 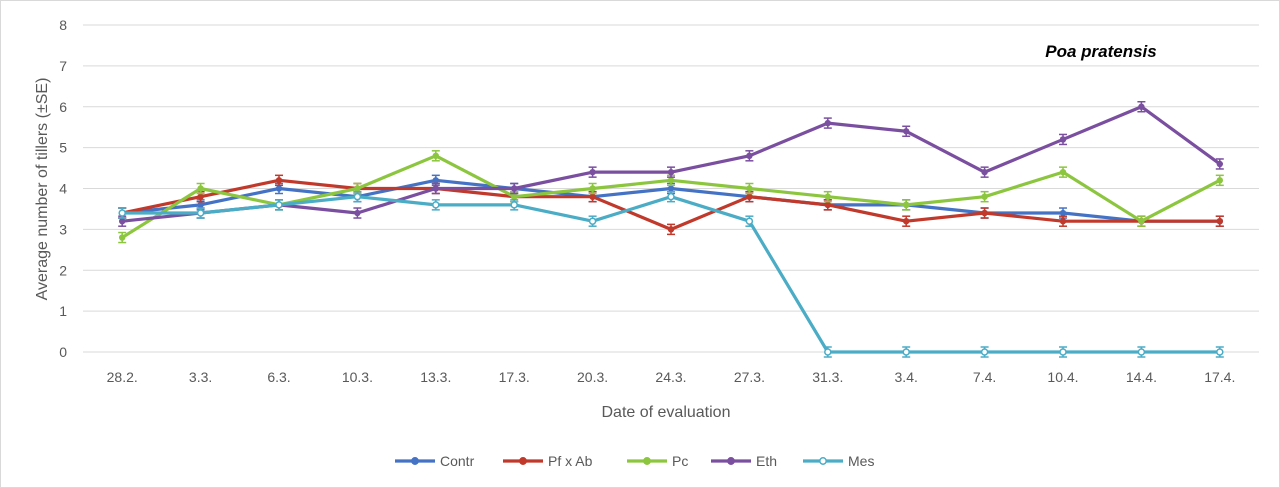 I want to click on legend-label: Pc, so click(x=680, y=461).